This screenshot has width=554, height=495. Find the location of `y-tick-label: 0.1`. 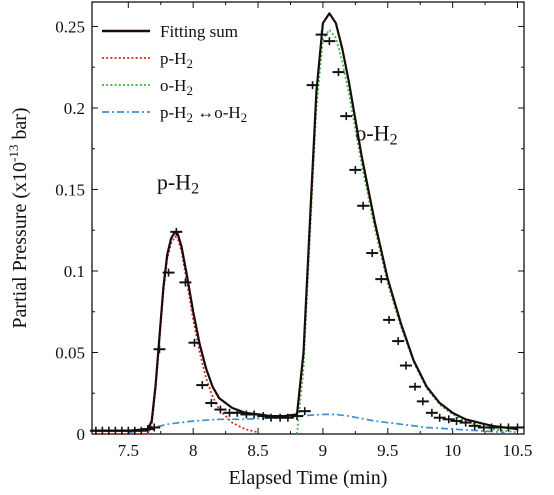

y-tick-label: 0.1 is located at coordinates (74, 271).